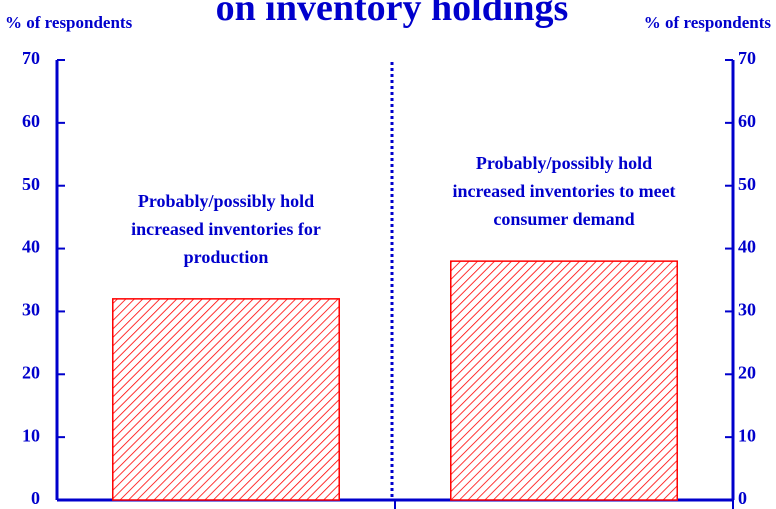 Image resolution: width=776 pixels, height=509 pixels. I want to click on chart-title: on inventory holdings, so click(392, 14).